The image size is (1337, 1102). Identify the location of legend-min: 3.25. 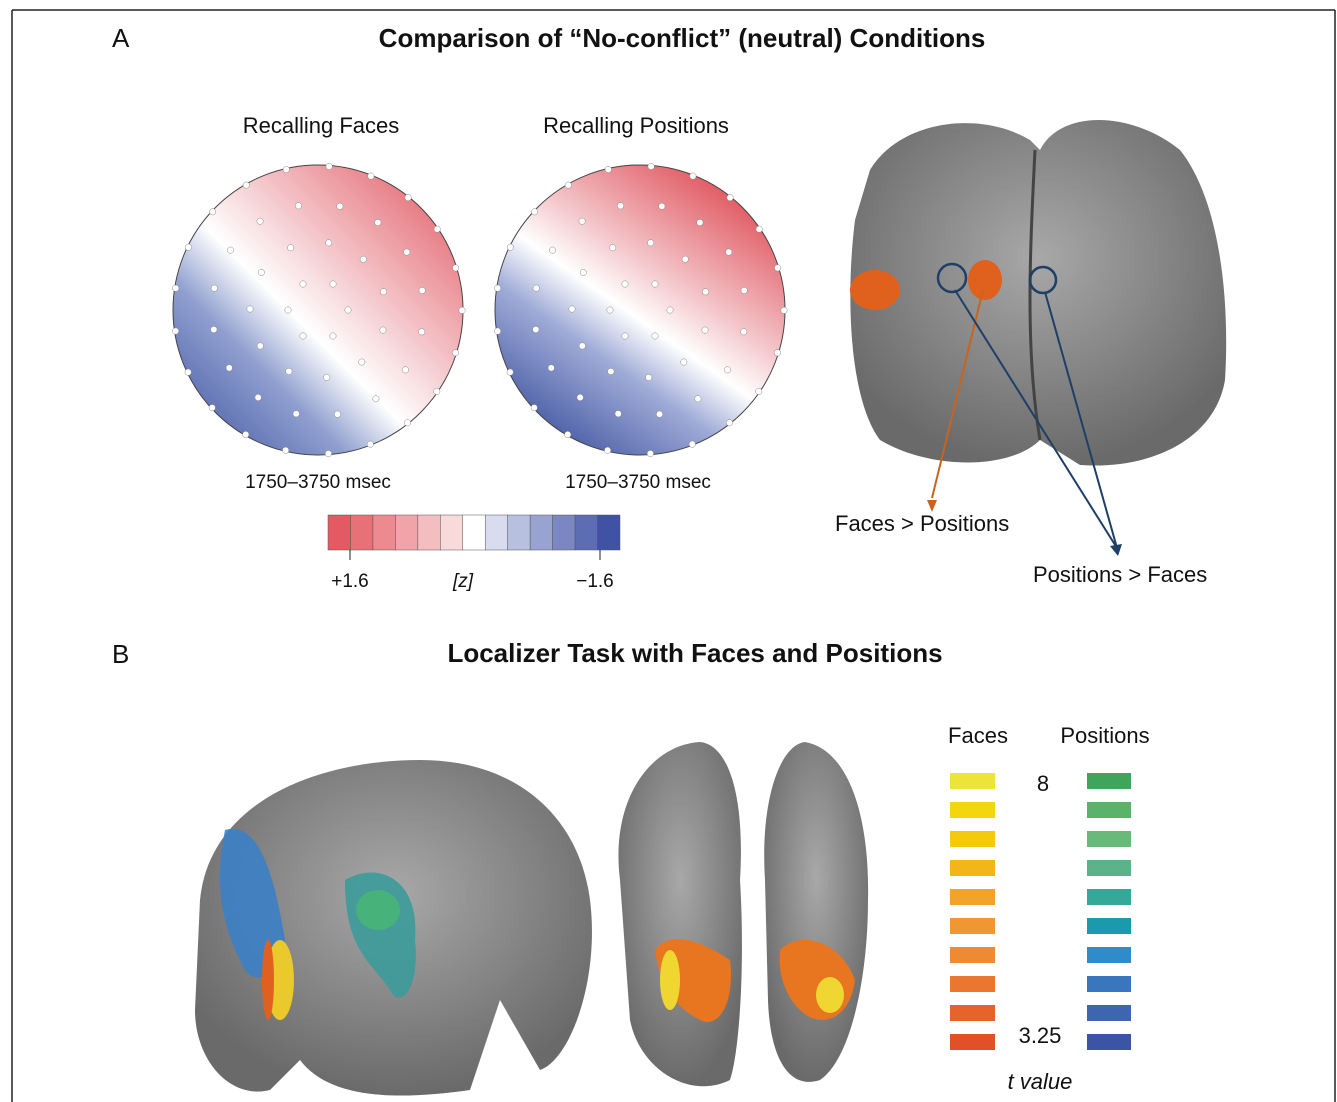
(1040, 1035).